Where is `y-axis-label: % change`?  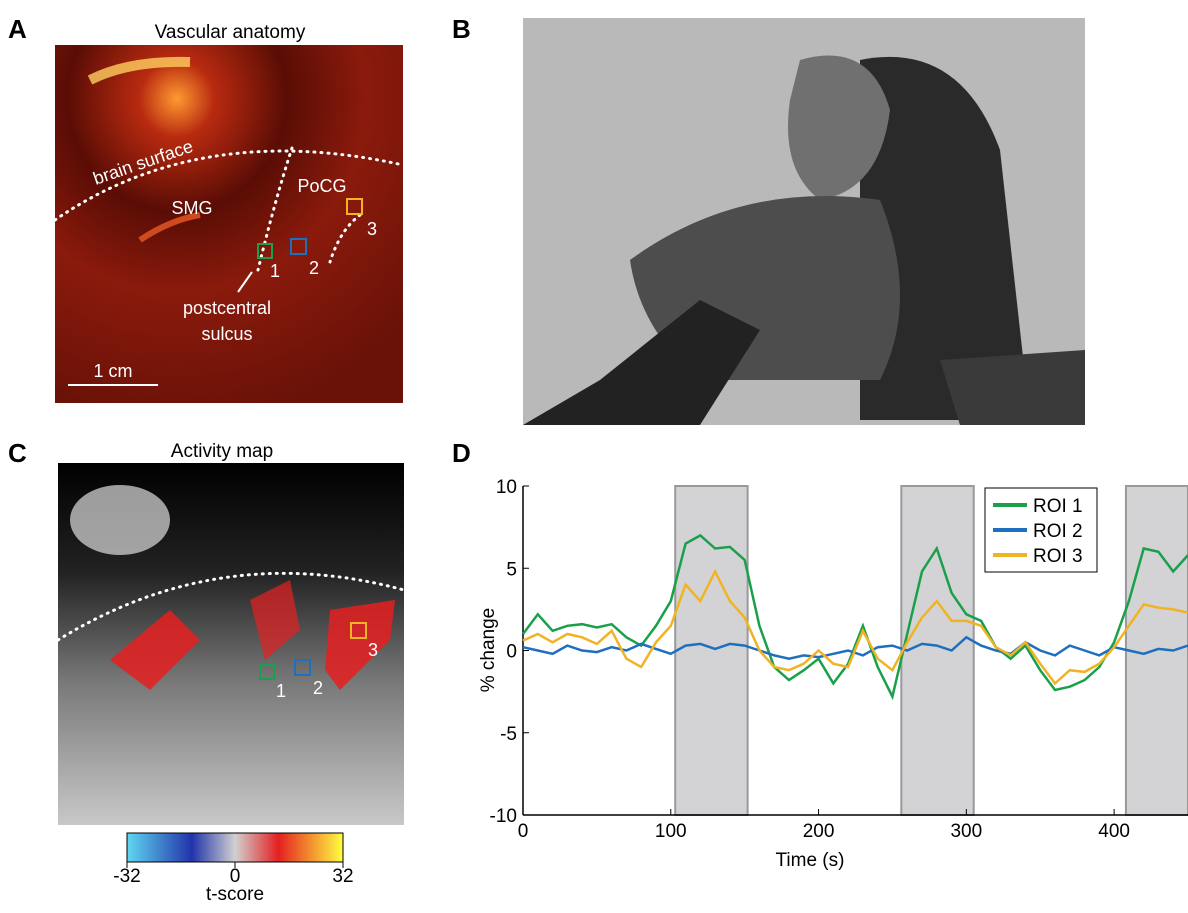
y-axis-label: % change is located at coordinates (488, 650).